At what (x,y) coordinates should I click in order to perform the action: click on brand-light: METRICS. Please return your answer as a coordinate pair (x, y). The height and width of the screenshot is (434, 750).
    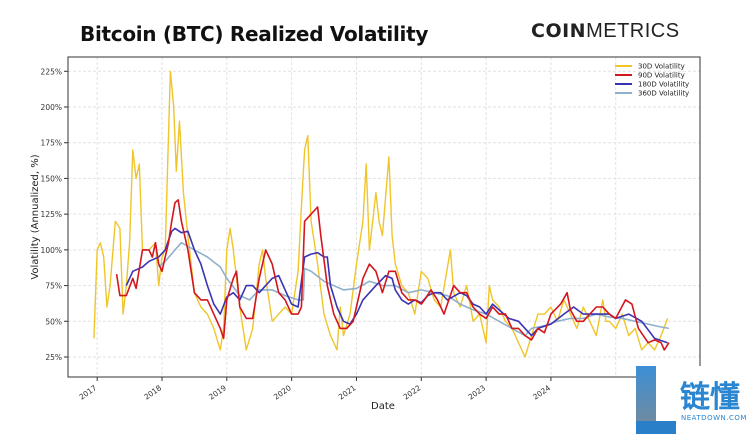
    Looking at the image, I should click on (633, 31).